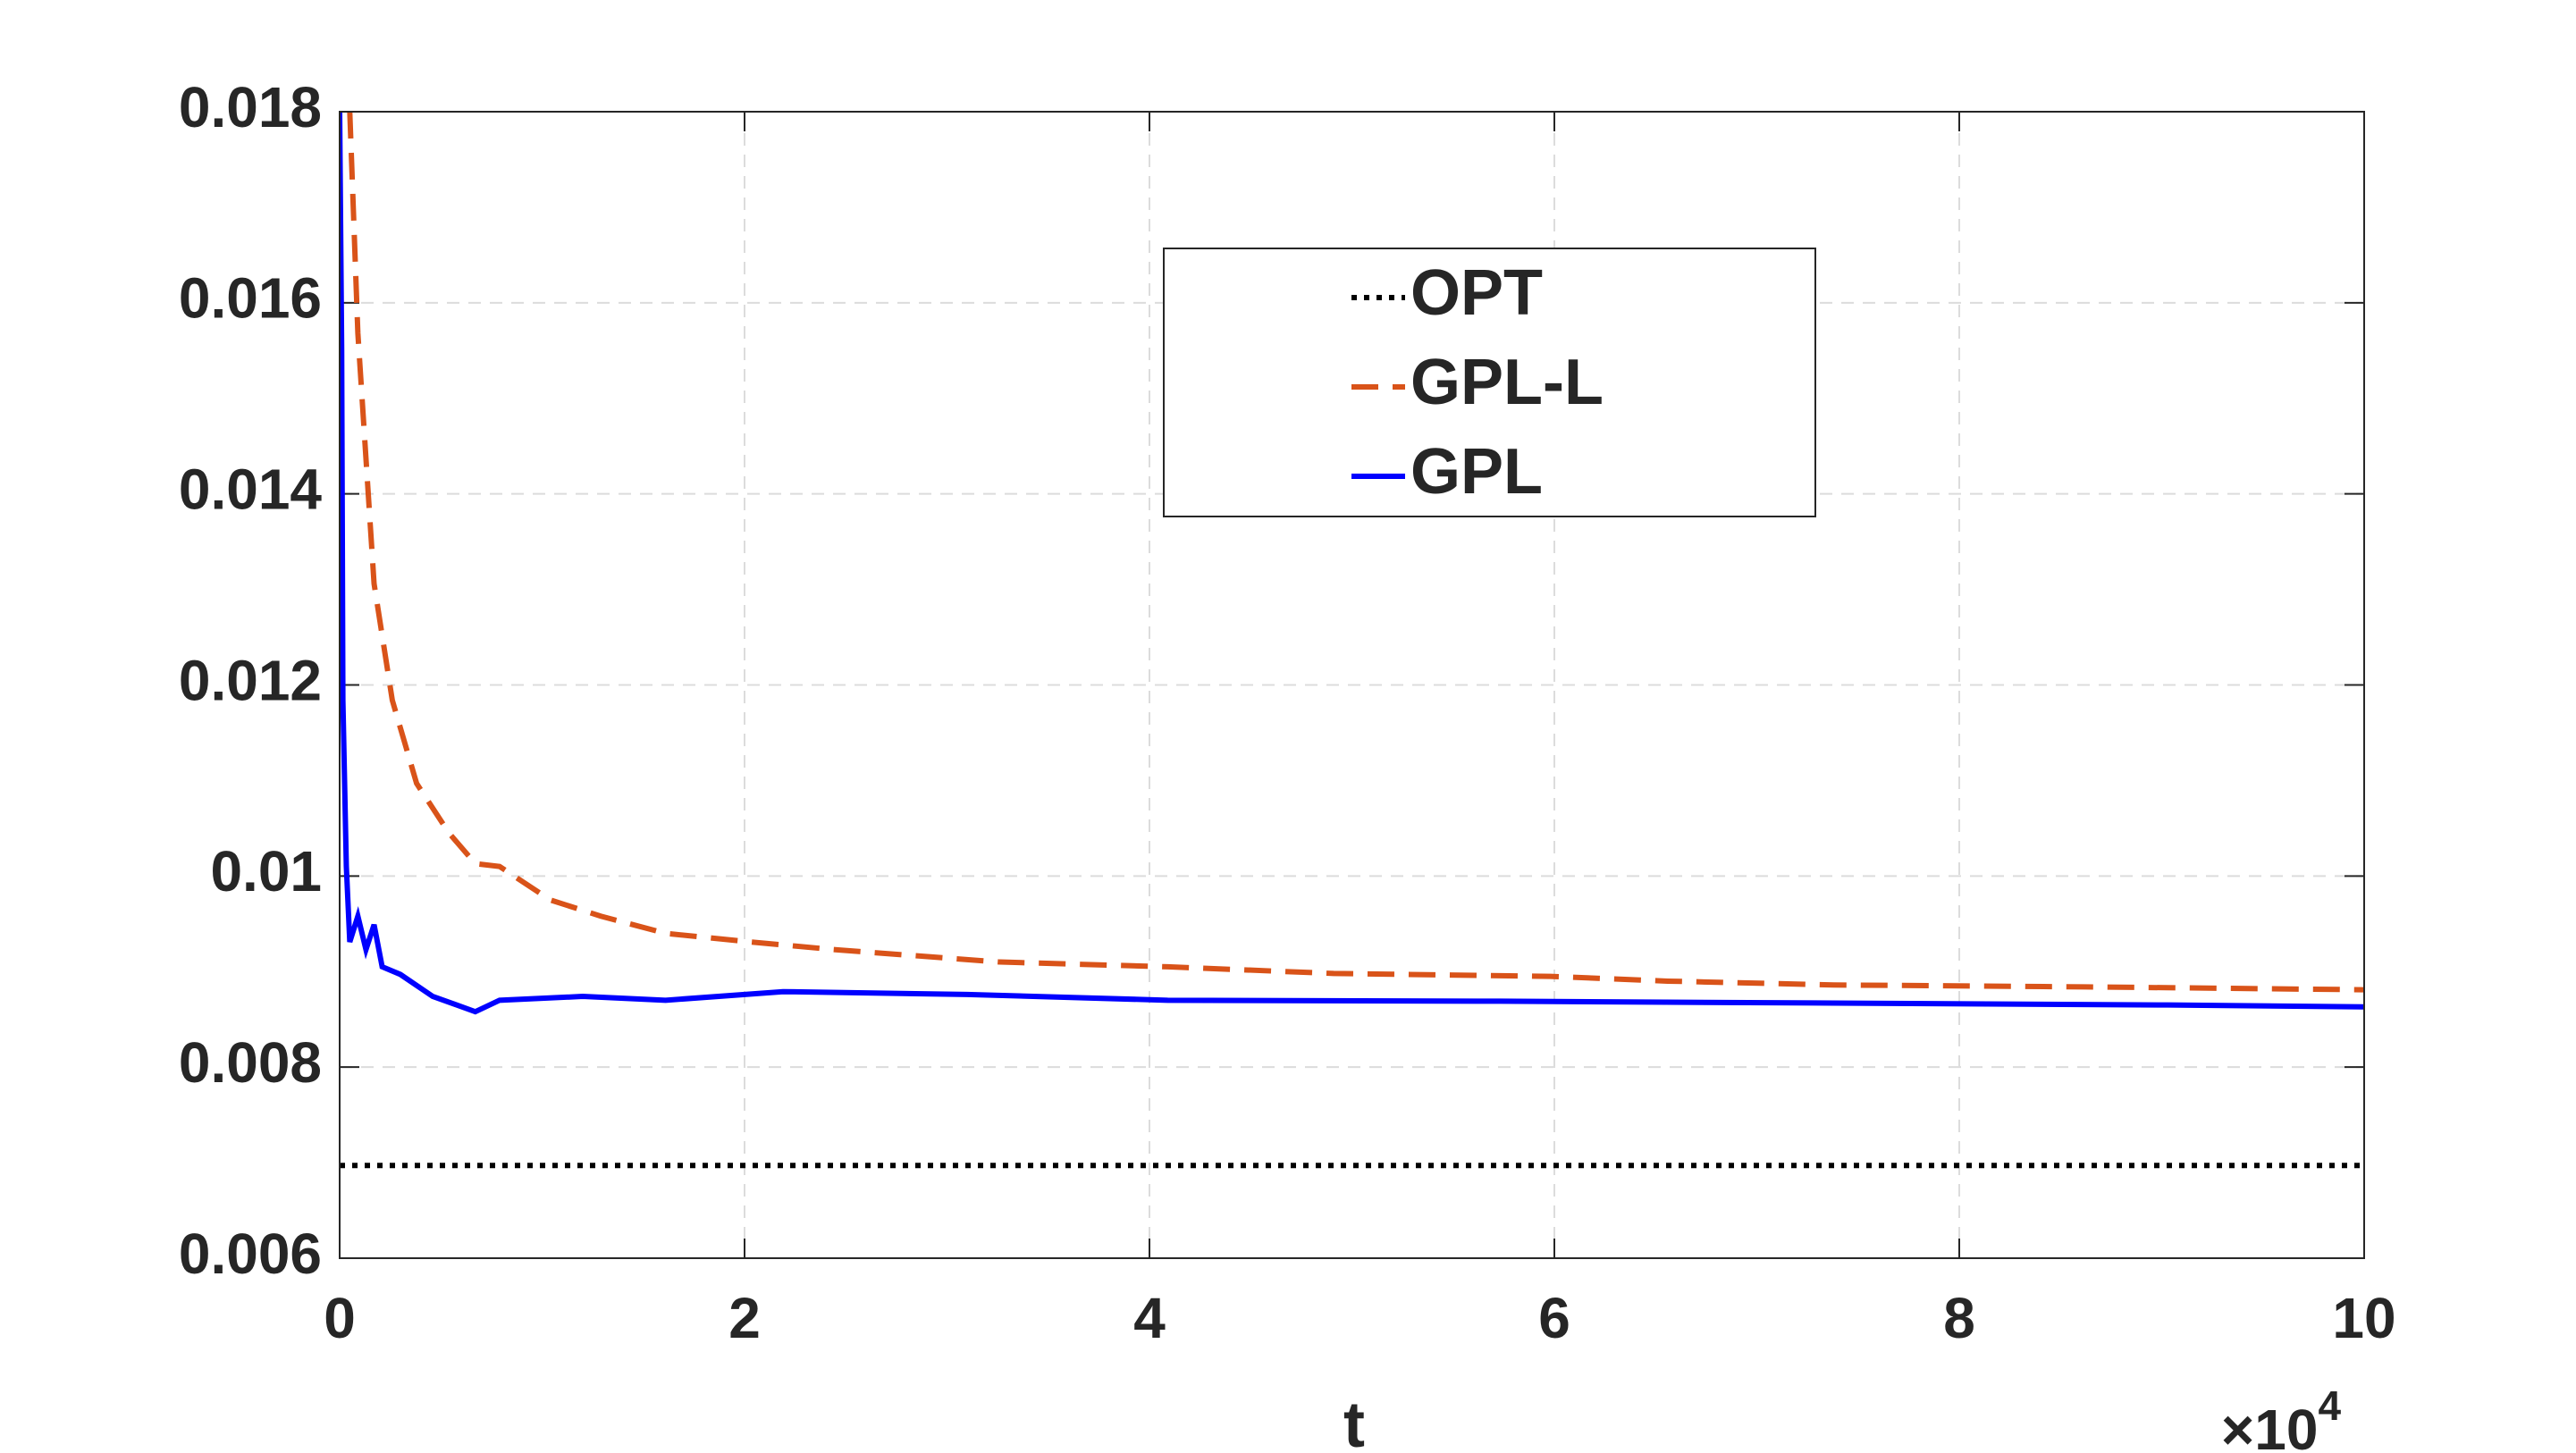 This screenshot has height=1453, width=2576. Describe the element at coordinates (251, 298) in the screenshot. I see `y-tick-label: 0.016` at that location.